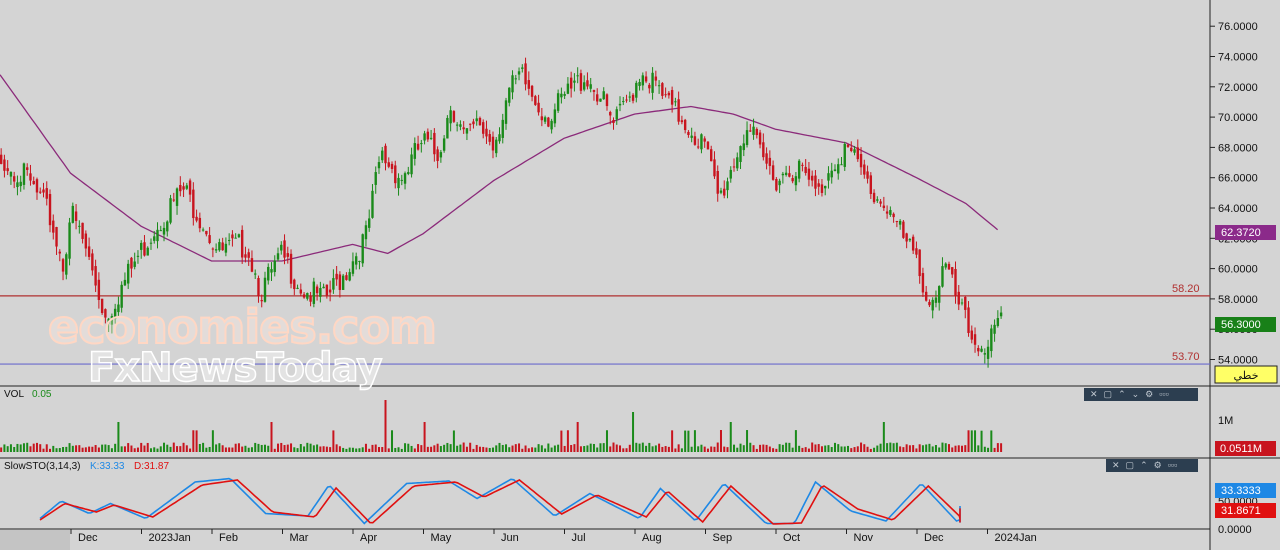  I want to click on price-axis-label: 64.0000, so click(1238, 209).